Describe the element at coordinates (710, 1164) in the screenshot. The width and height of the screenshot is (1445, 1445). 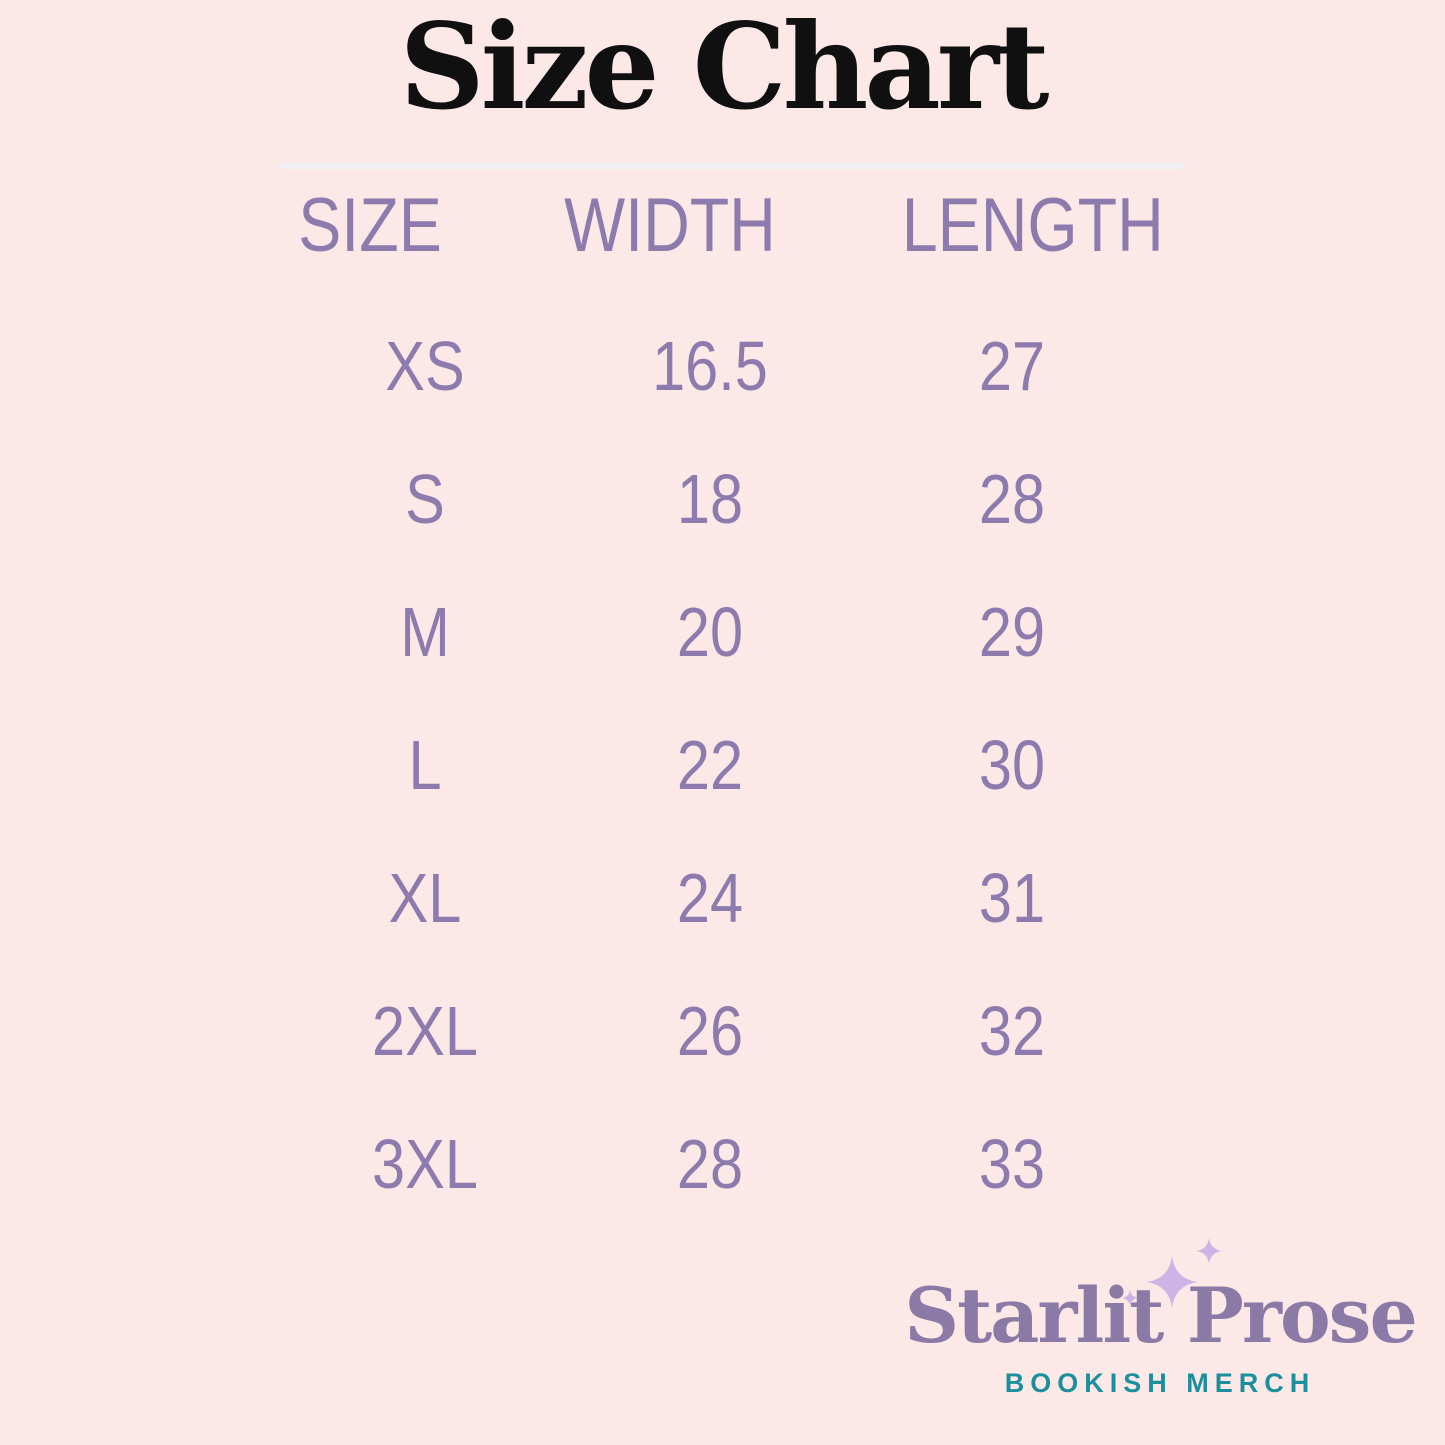
I see `width-cell: 28` at that location.